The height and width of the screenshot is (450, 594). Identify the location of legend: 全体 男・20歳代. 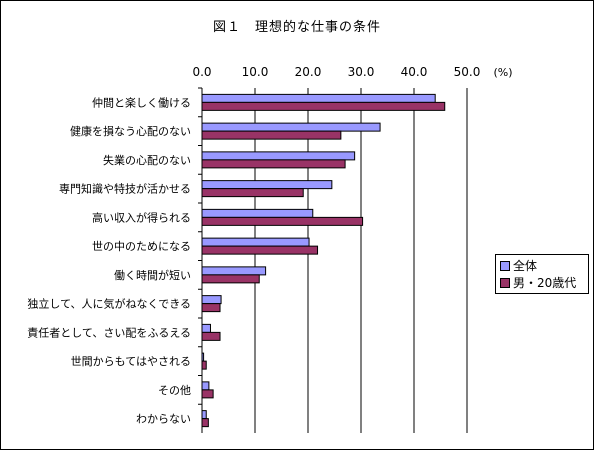
(542, 274).